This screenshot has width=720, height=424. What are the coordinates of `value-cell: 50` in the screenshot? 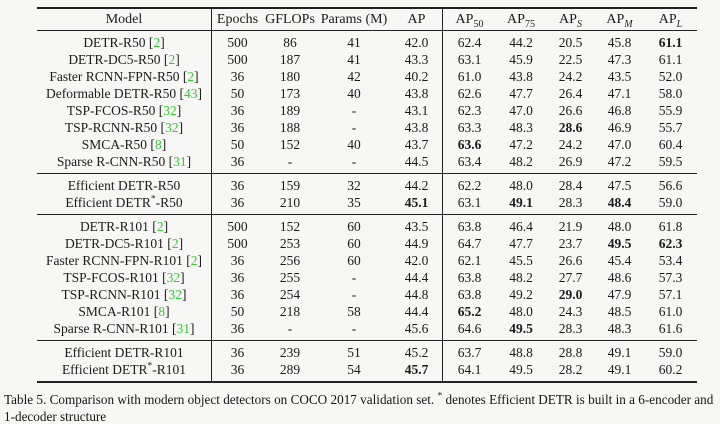 It's located at (237, 93).